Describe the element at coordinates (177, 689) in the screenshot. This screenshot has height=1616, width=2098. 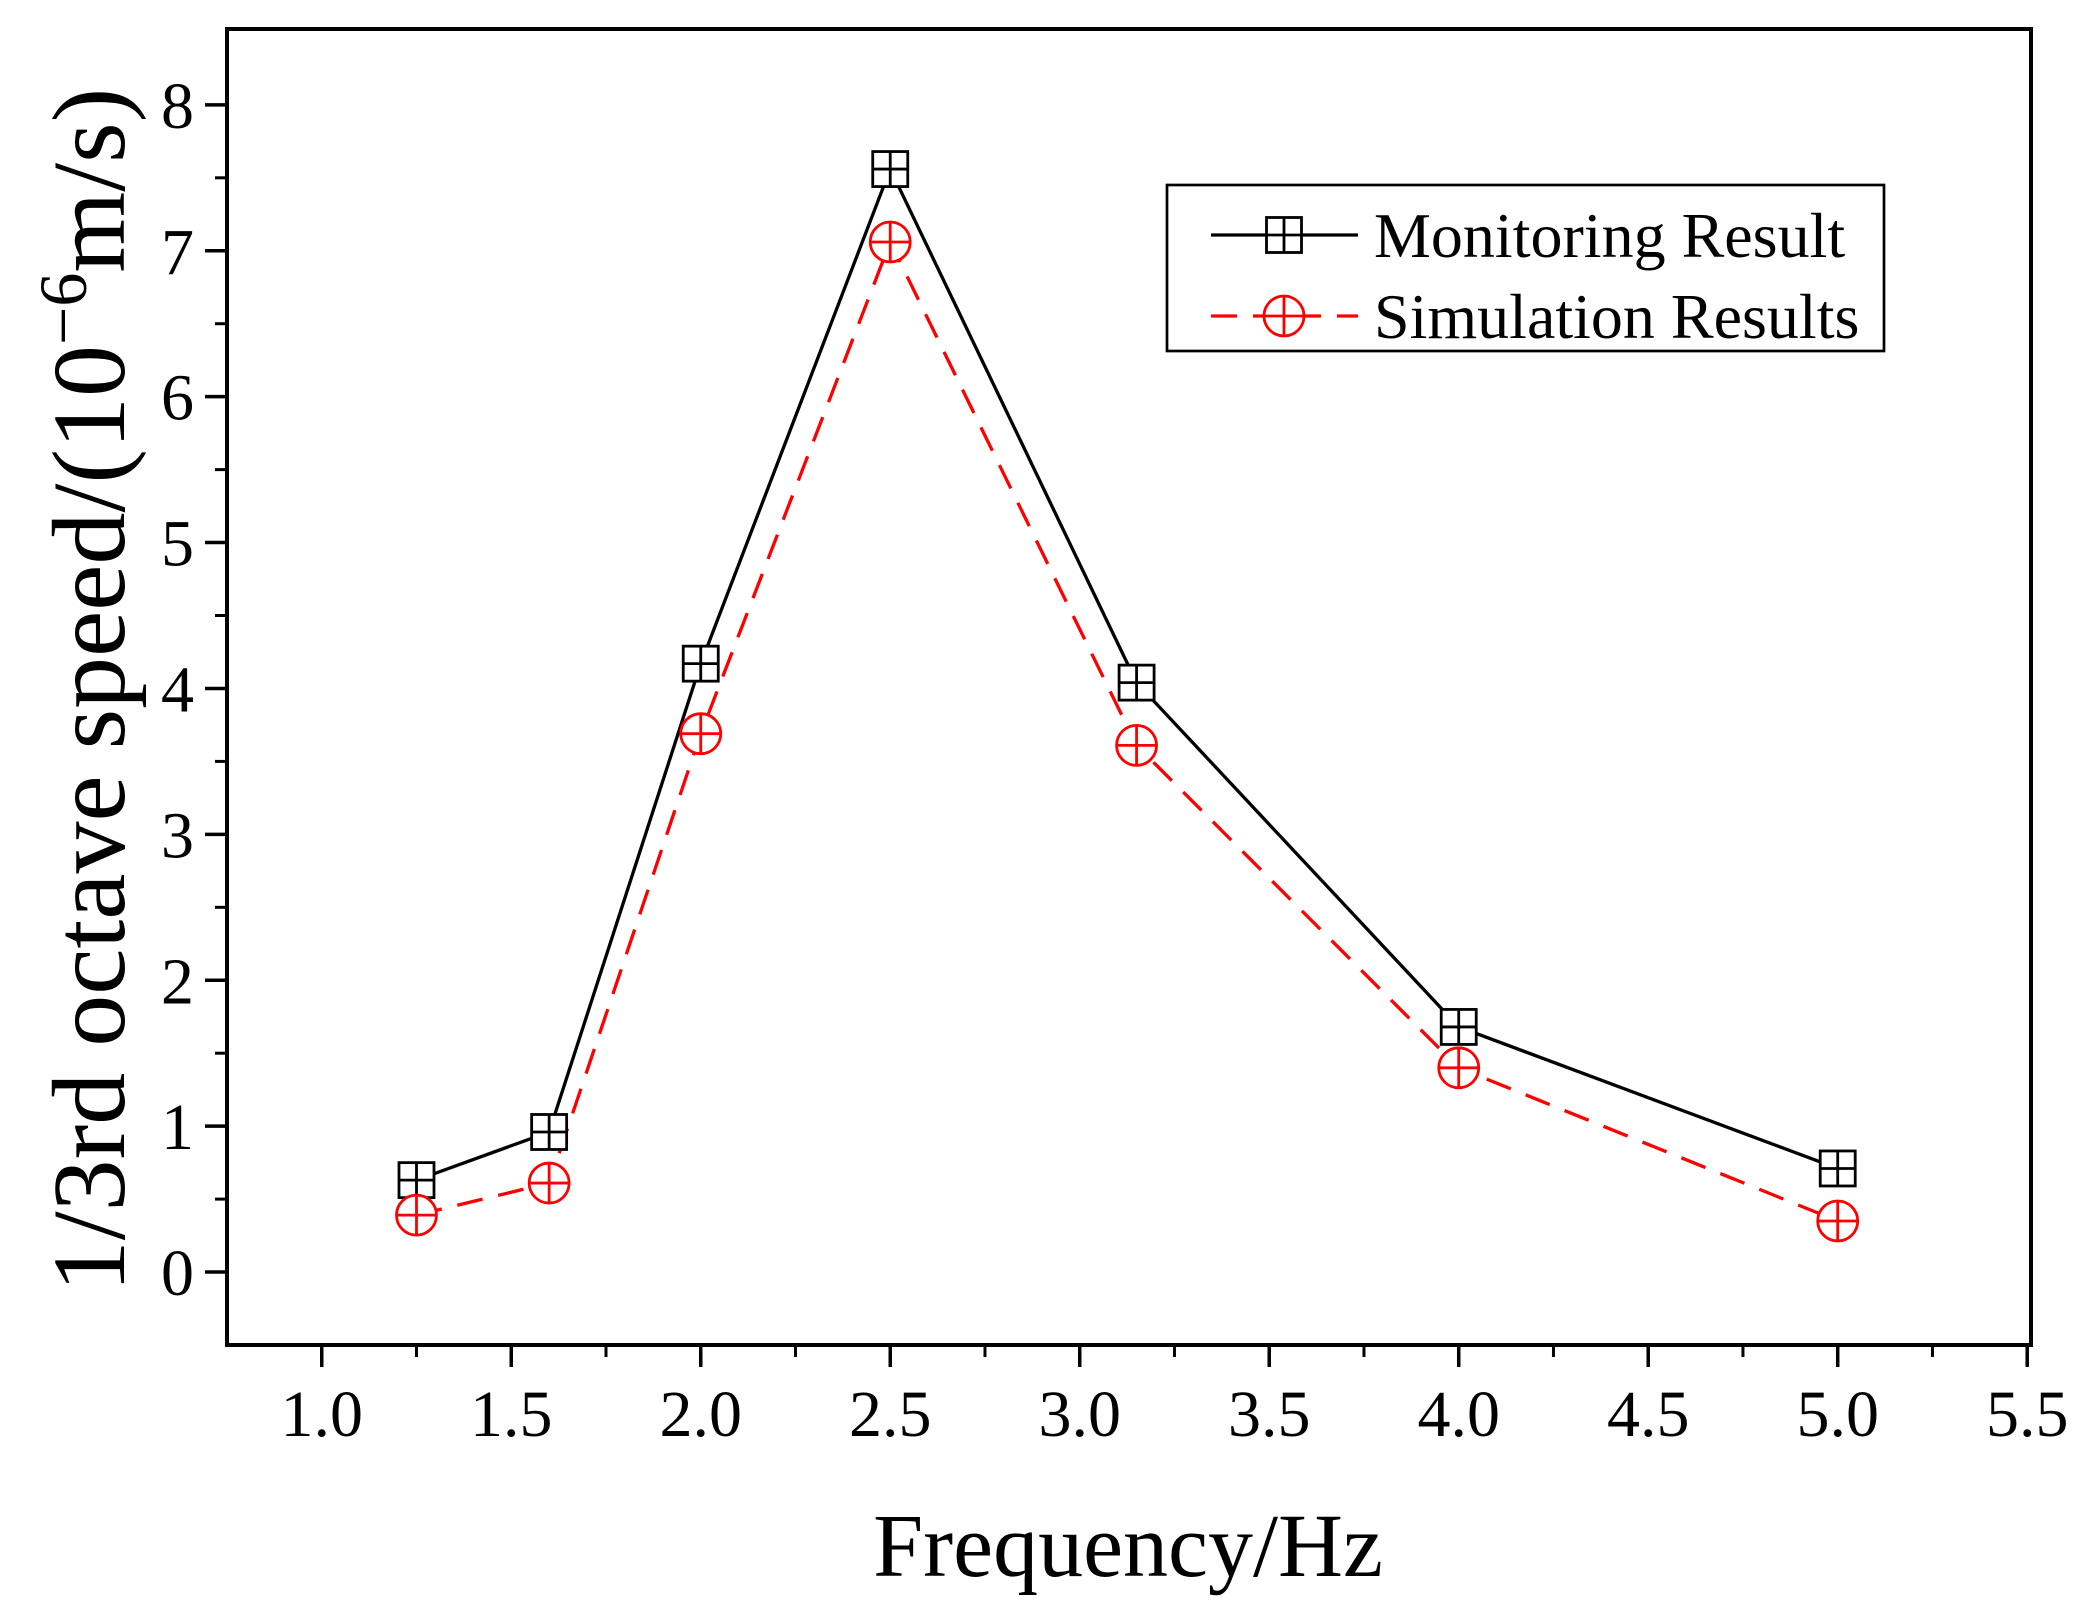
I see `y-tick-label: 4` at that location.